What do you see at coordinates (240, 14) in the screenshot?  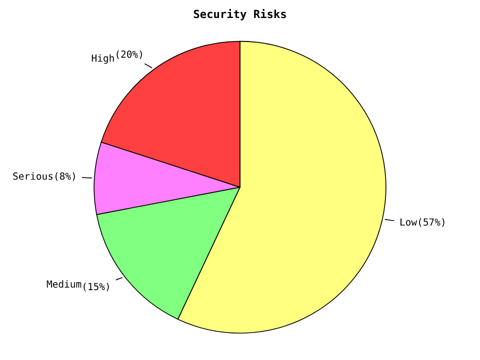 I see `chart-title: Security Risks` at bounding box center [240, 14].